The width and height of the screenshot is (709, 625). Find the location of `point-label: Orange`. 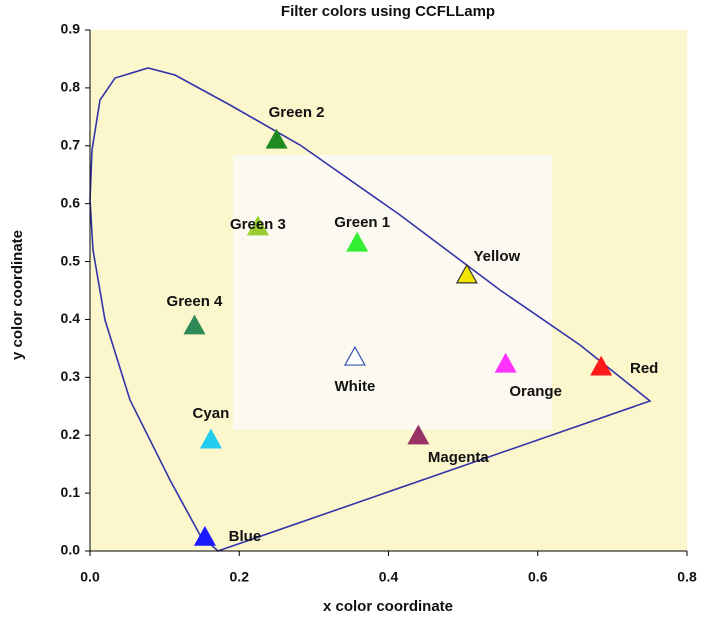

point-label: Orange is located at coordinates (535, 391).